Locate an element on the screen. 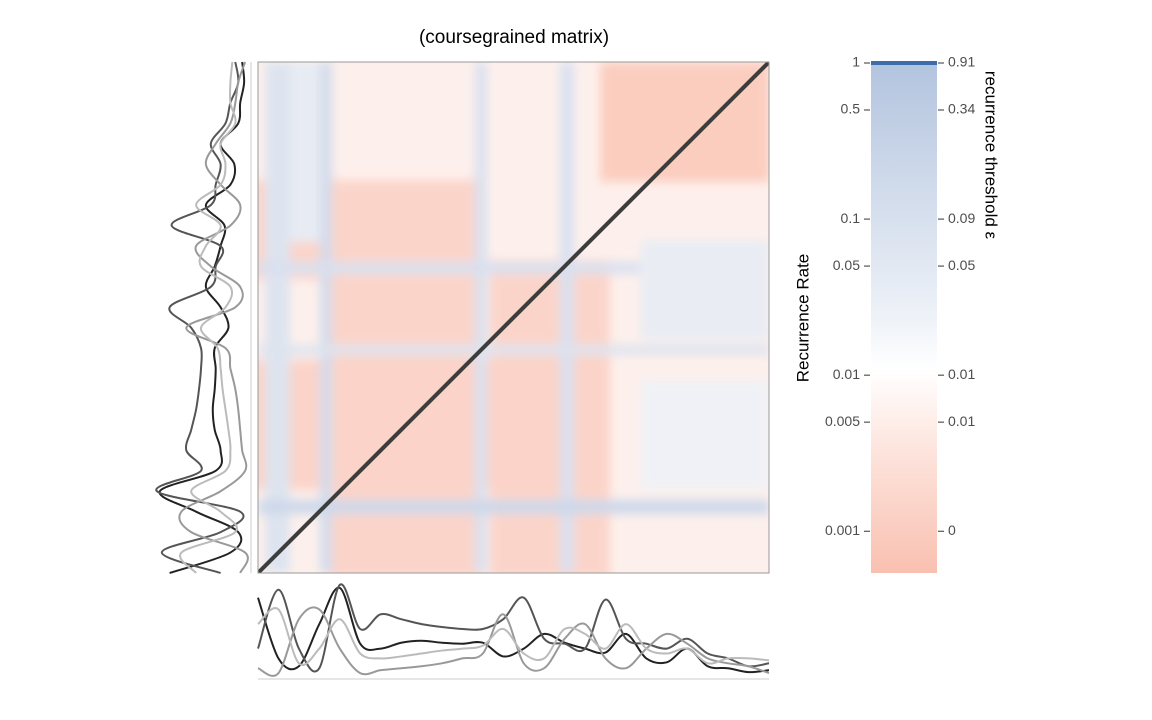 The height and width of the screenshot is (720, 1152). y2-tick-label: 0 is located at coordinates (952, 530).